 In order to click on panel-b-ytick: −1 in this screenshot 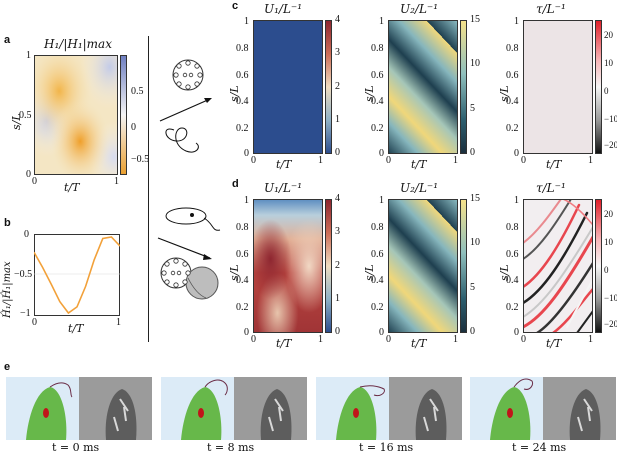, I will do `click(25, 313)`.